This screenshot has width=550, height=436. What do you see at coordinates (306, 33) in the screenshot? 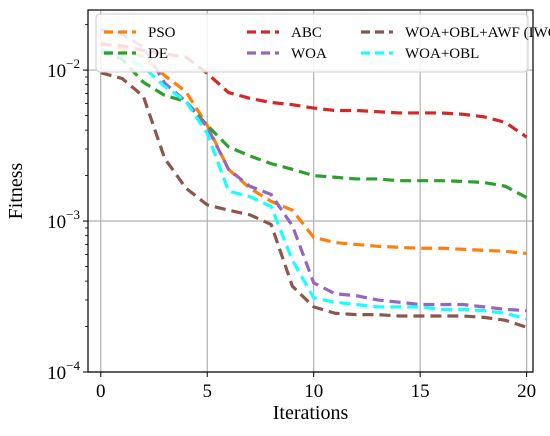
I see `legend-label: ABC` at bounding box center [306, 33].